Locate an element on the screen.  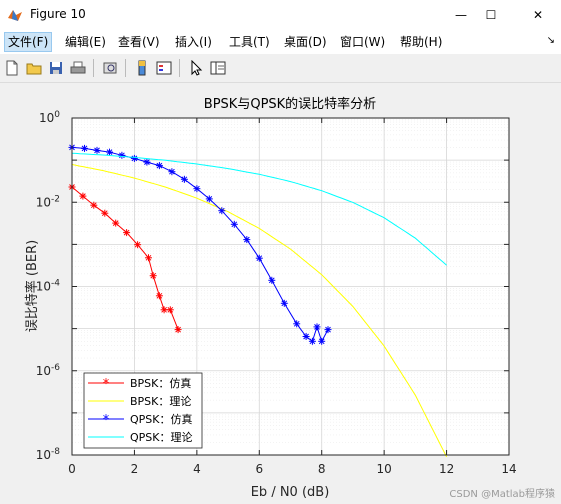
save-icon is located at coordinates (56, 68).